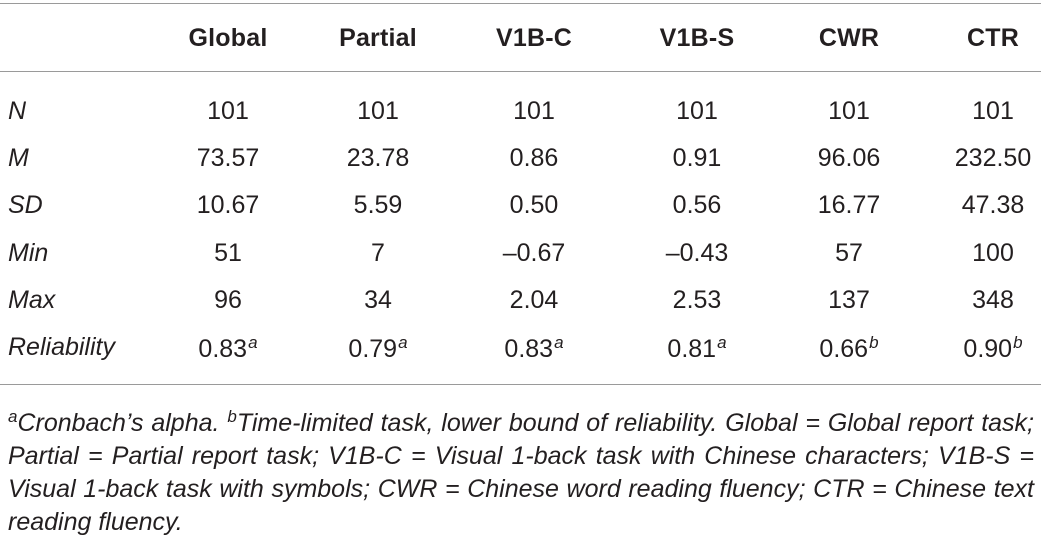 The height and width of the screenshot is (551, 1041). I want to click on table-cell: 348, so click(993, 300).